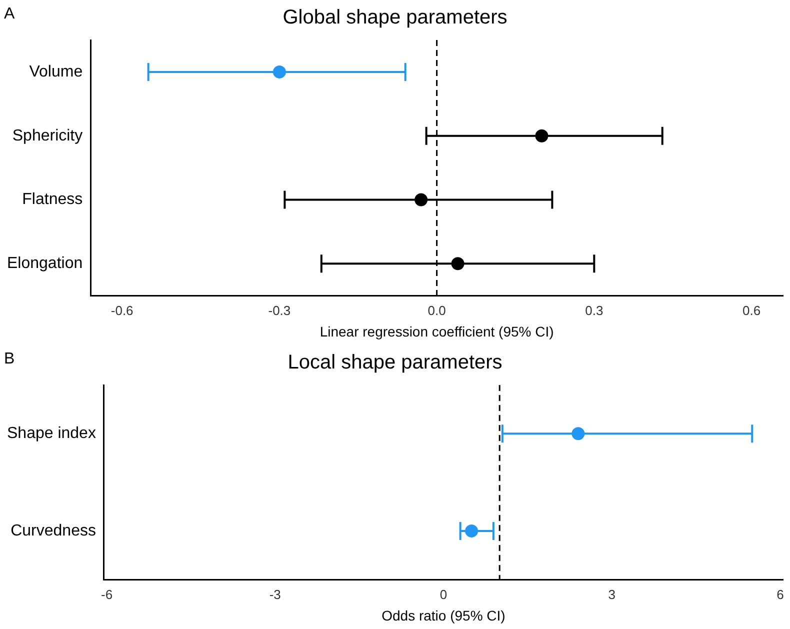 The image size is (790, 629). What do you see at coordinates (275, 594) in the screenshot?
I see `x-tick-label: -3` at bounding box center [275, 594].